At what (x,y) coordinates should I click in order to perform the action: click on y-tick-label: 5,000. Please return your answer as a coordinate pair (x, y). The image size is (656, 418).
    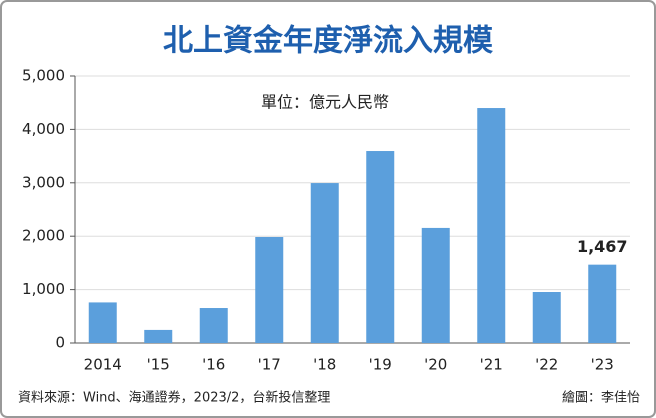
    Looking at the image, I should click on (43, 76).